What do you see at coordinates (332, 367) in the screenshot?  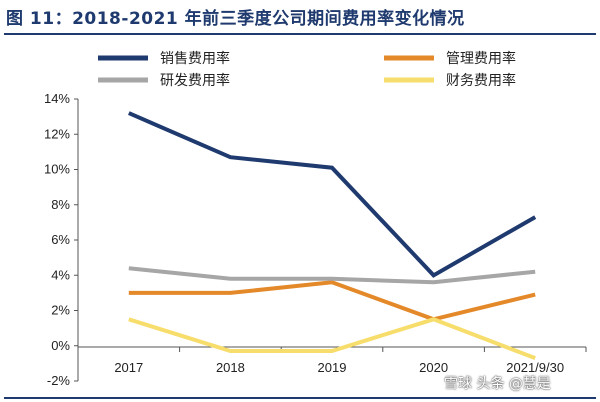 I see `x-tick-label: 2019` at bounding box center [332, 367].